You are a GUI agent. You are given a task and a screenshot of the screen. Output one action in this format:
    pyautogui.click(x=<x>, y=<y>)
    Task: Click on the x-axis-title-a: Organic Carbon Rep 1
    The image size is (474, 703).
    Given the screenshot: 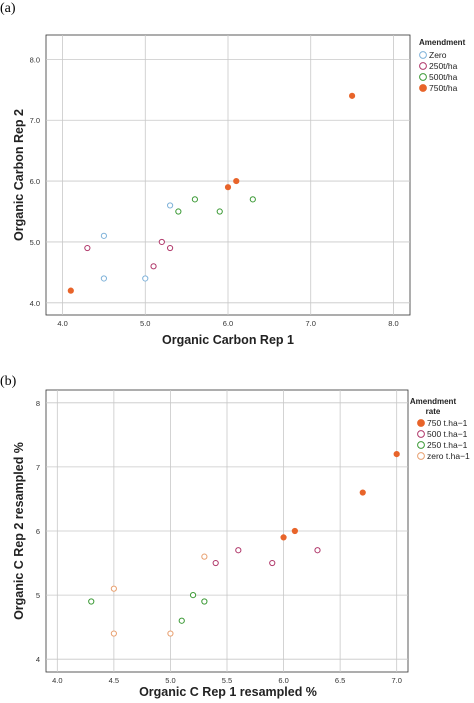 What is the action you would take?
    pyautogui.click(x=228, y=340)
    